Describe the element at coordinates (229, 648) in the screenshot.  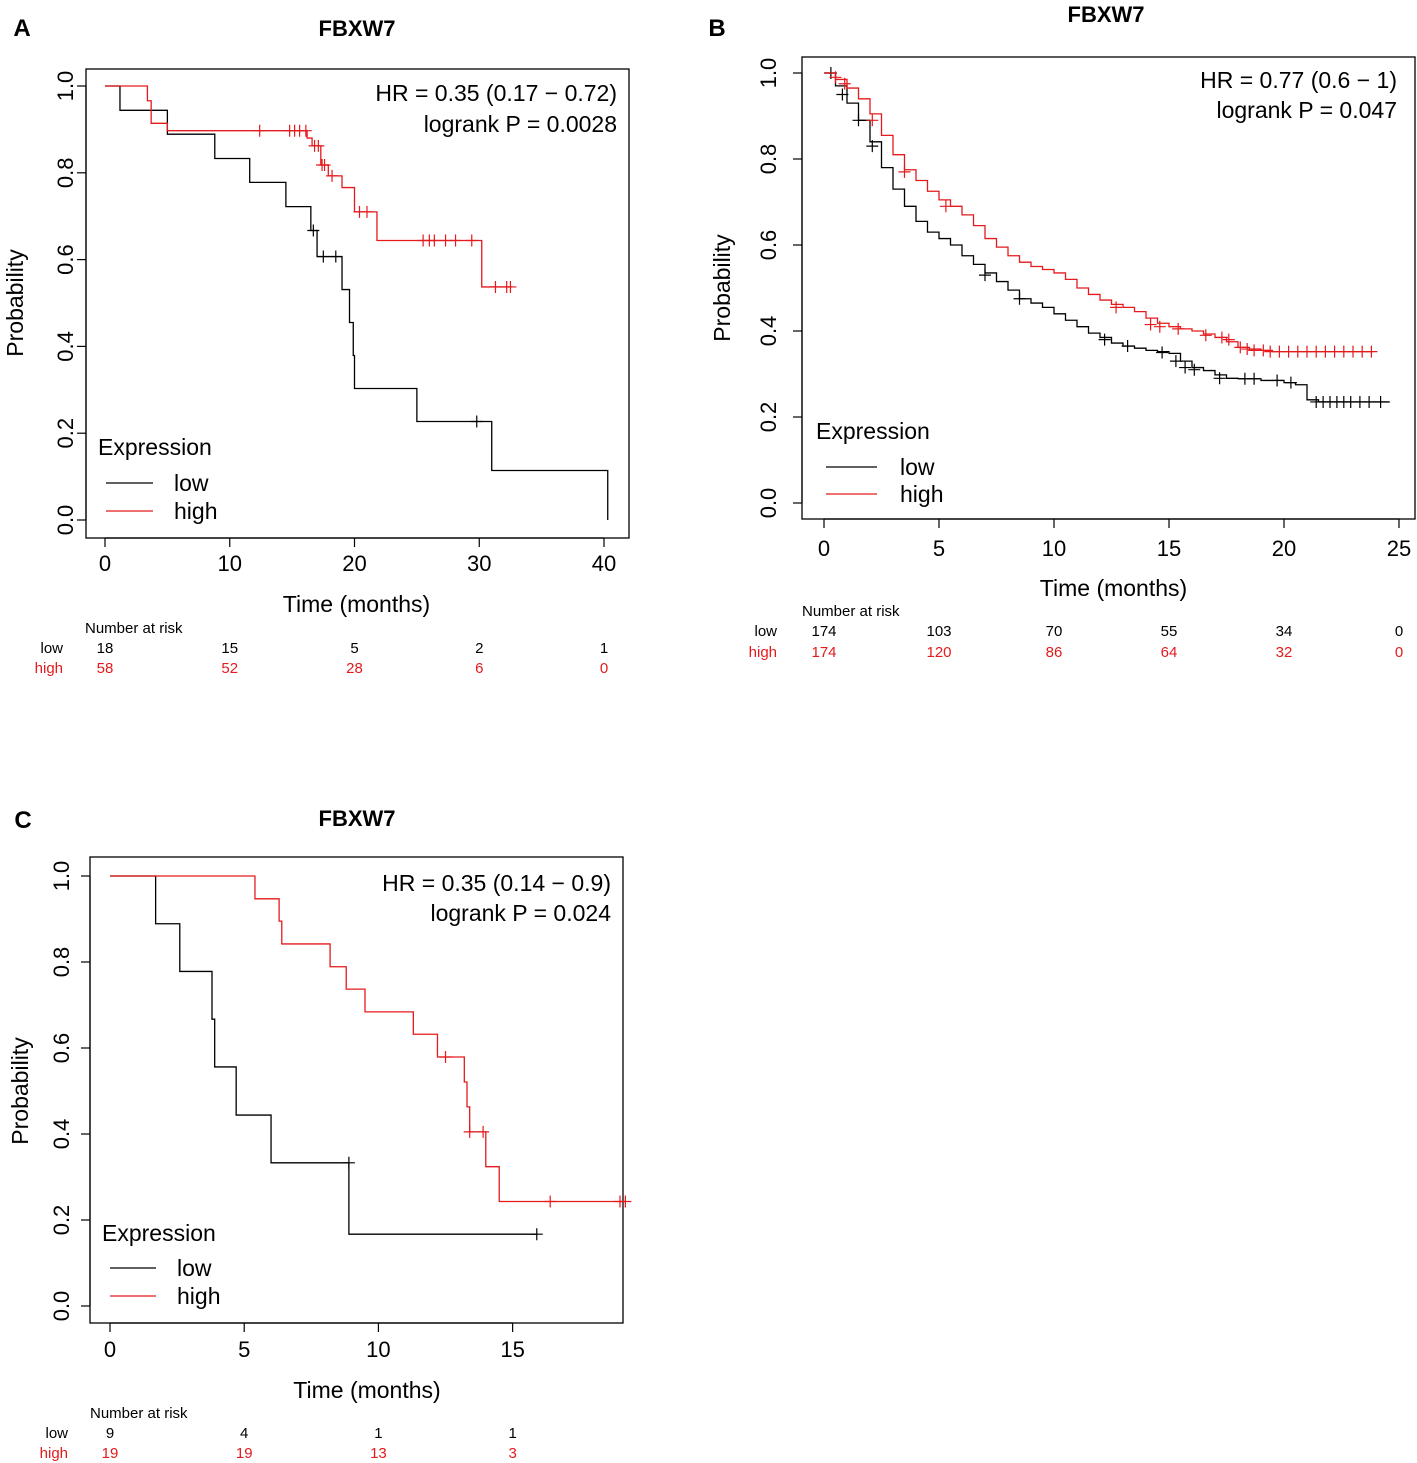
I see `risk-value-low: 15` at that location.